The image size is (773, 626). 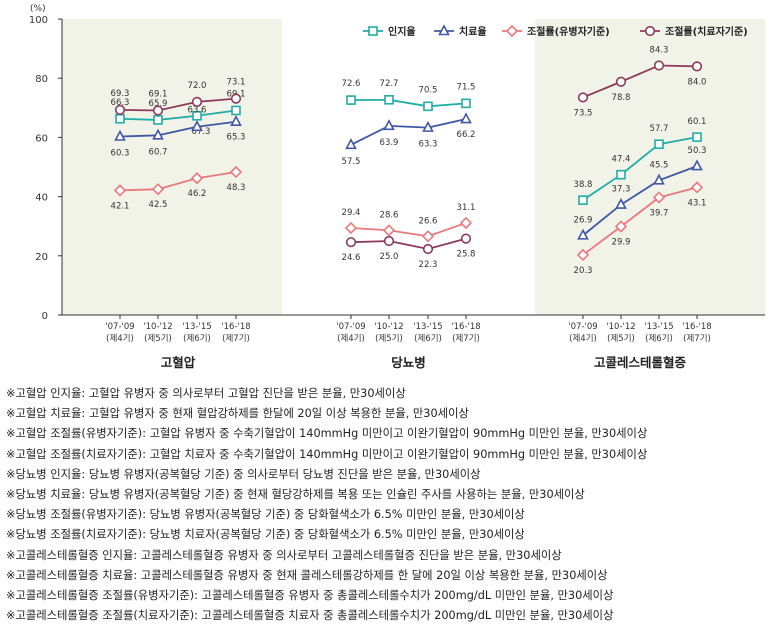 I want to click on data-label: 65.3, so click(x=236, y=138).